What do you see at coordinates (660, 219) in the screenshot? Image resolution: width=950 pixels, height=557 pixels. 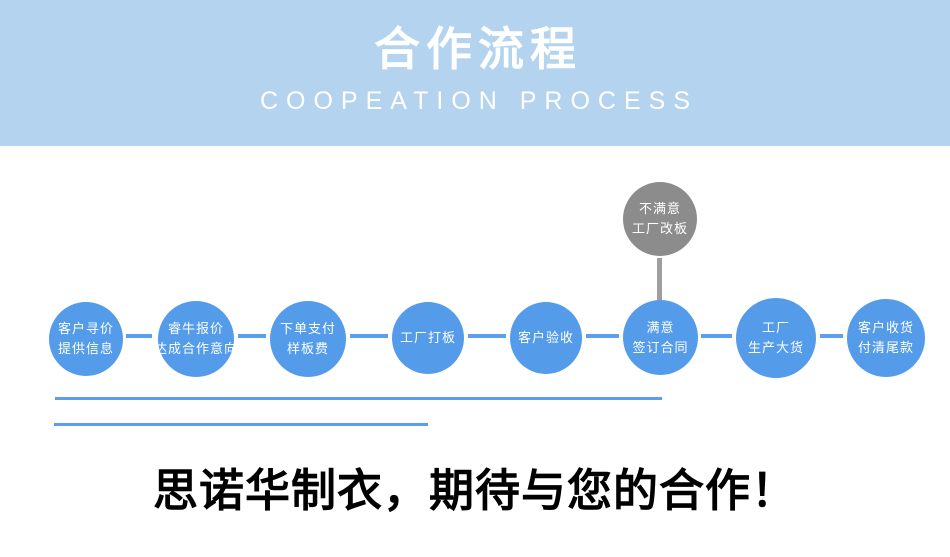 I see `flow-branch-circle-unsatisfied: 不满意 工厂改板` at bounding box center [660, 219].